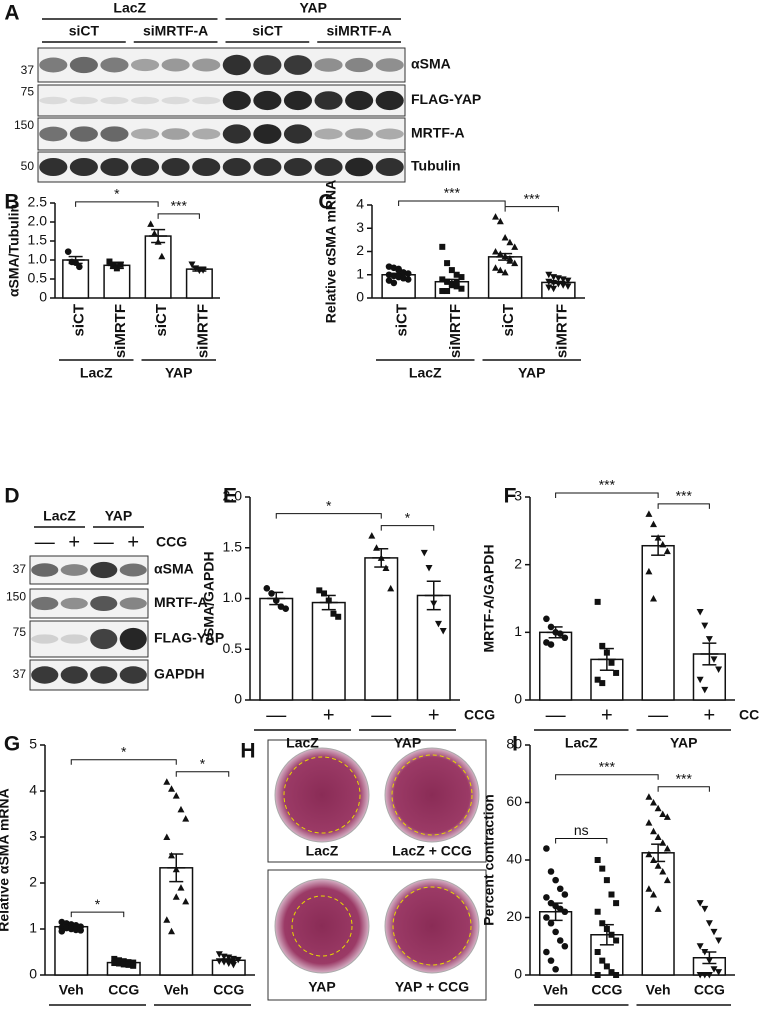 This screenshot has height=1009, width=759. Describe the element at coordinates (556, 715) in the screenshot. I see `x-tick-label: —` at that location.